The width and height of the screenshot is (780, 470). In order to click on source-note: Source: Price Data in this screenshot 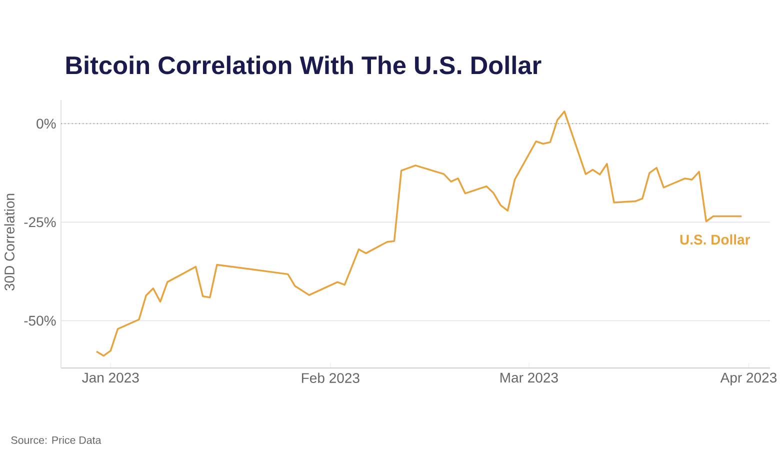, I will do `click(56, 440)`.